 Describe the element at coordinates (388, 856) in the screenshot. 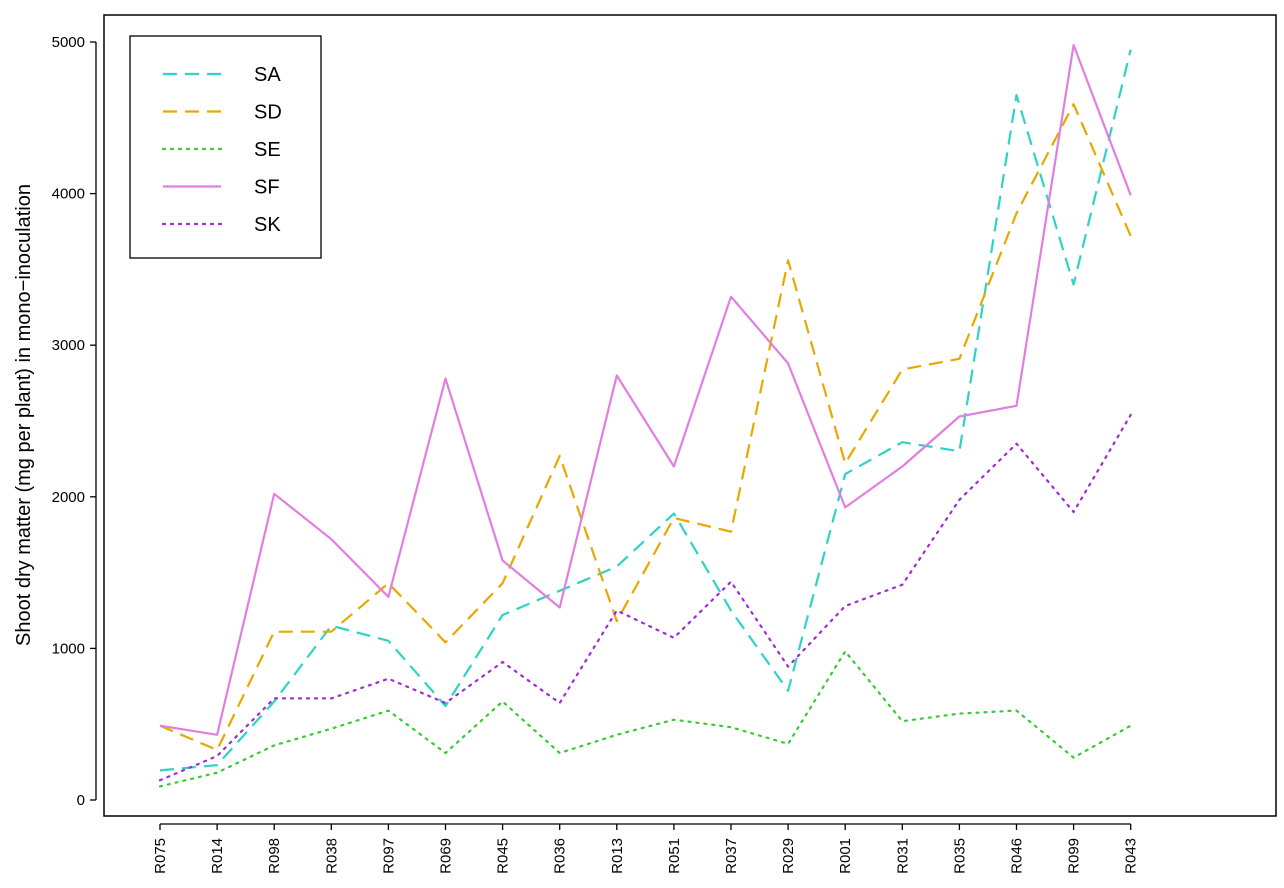

I see `x-tick-label: R097` at that location.